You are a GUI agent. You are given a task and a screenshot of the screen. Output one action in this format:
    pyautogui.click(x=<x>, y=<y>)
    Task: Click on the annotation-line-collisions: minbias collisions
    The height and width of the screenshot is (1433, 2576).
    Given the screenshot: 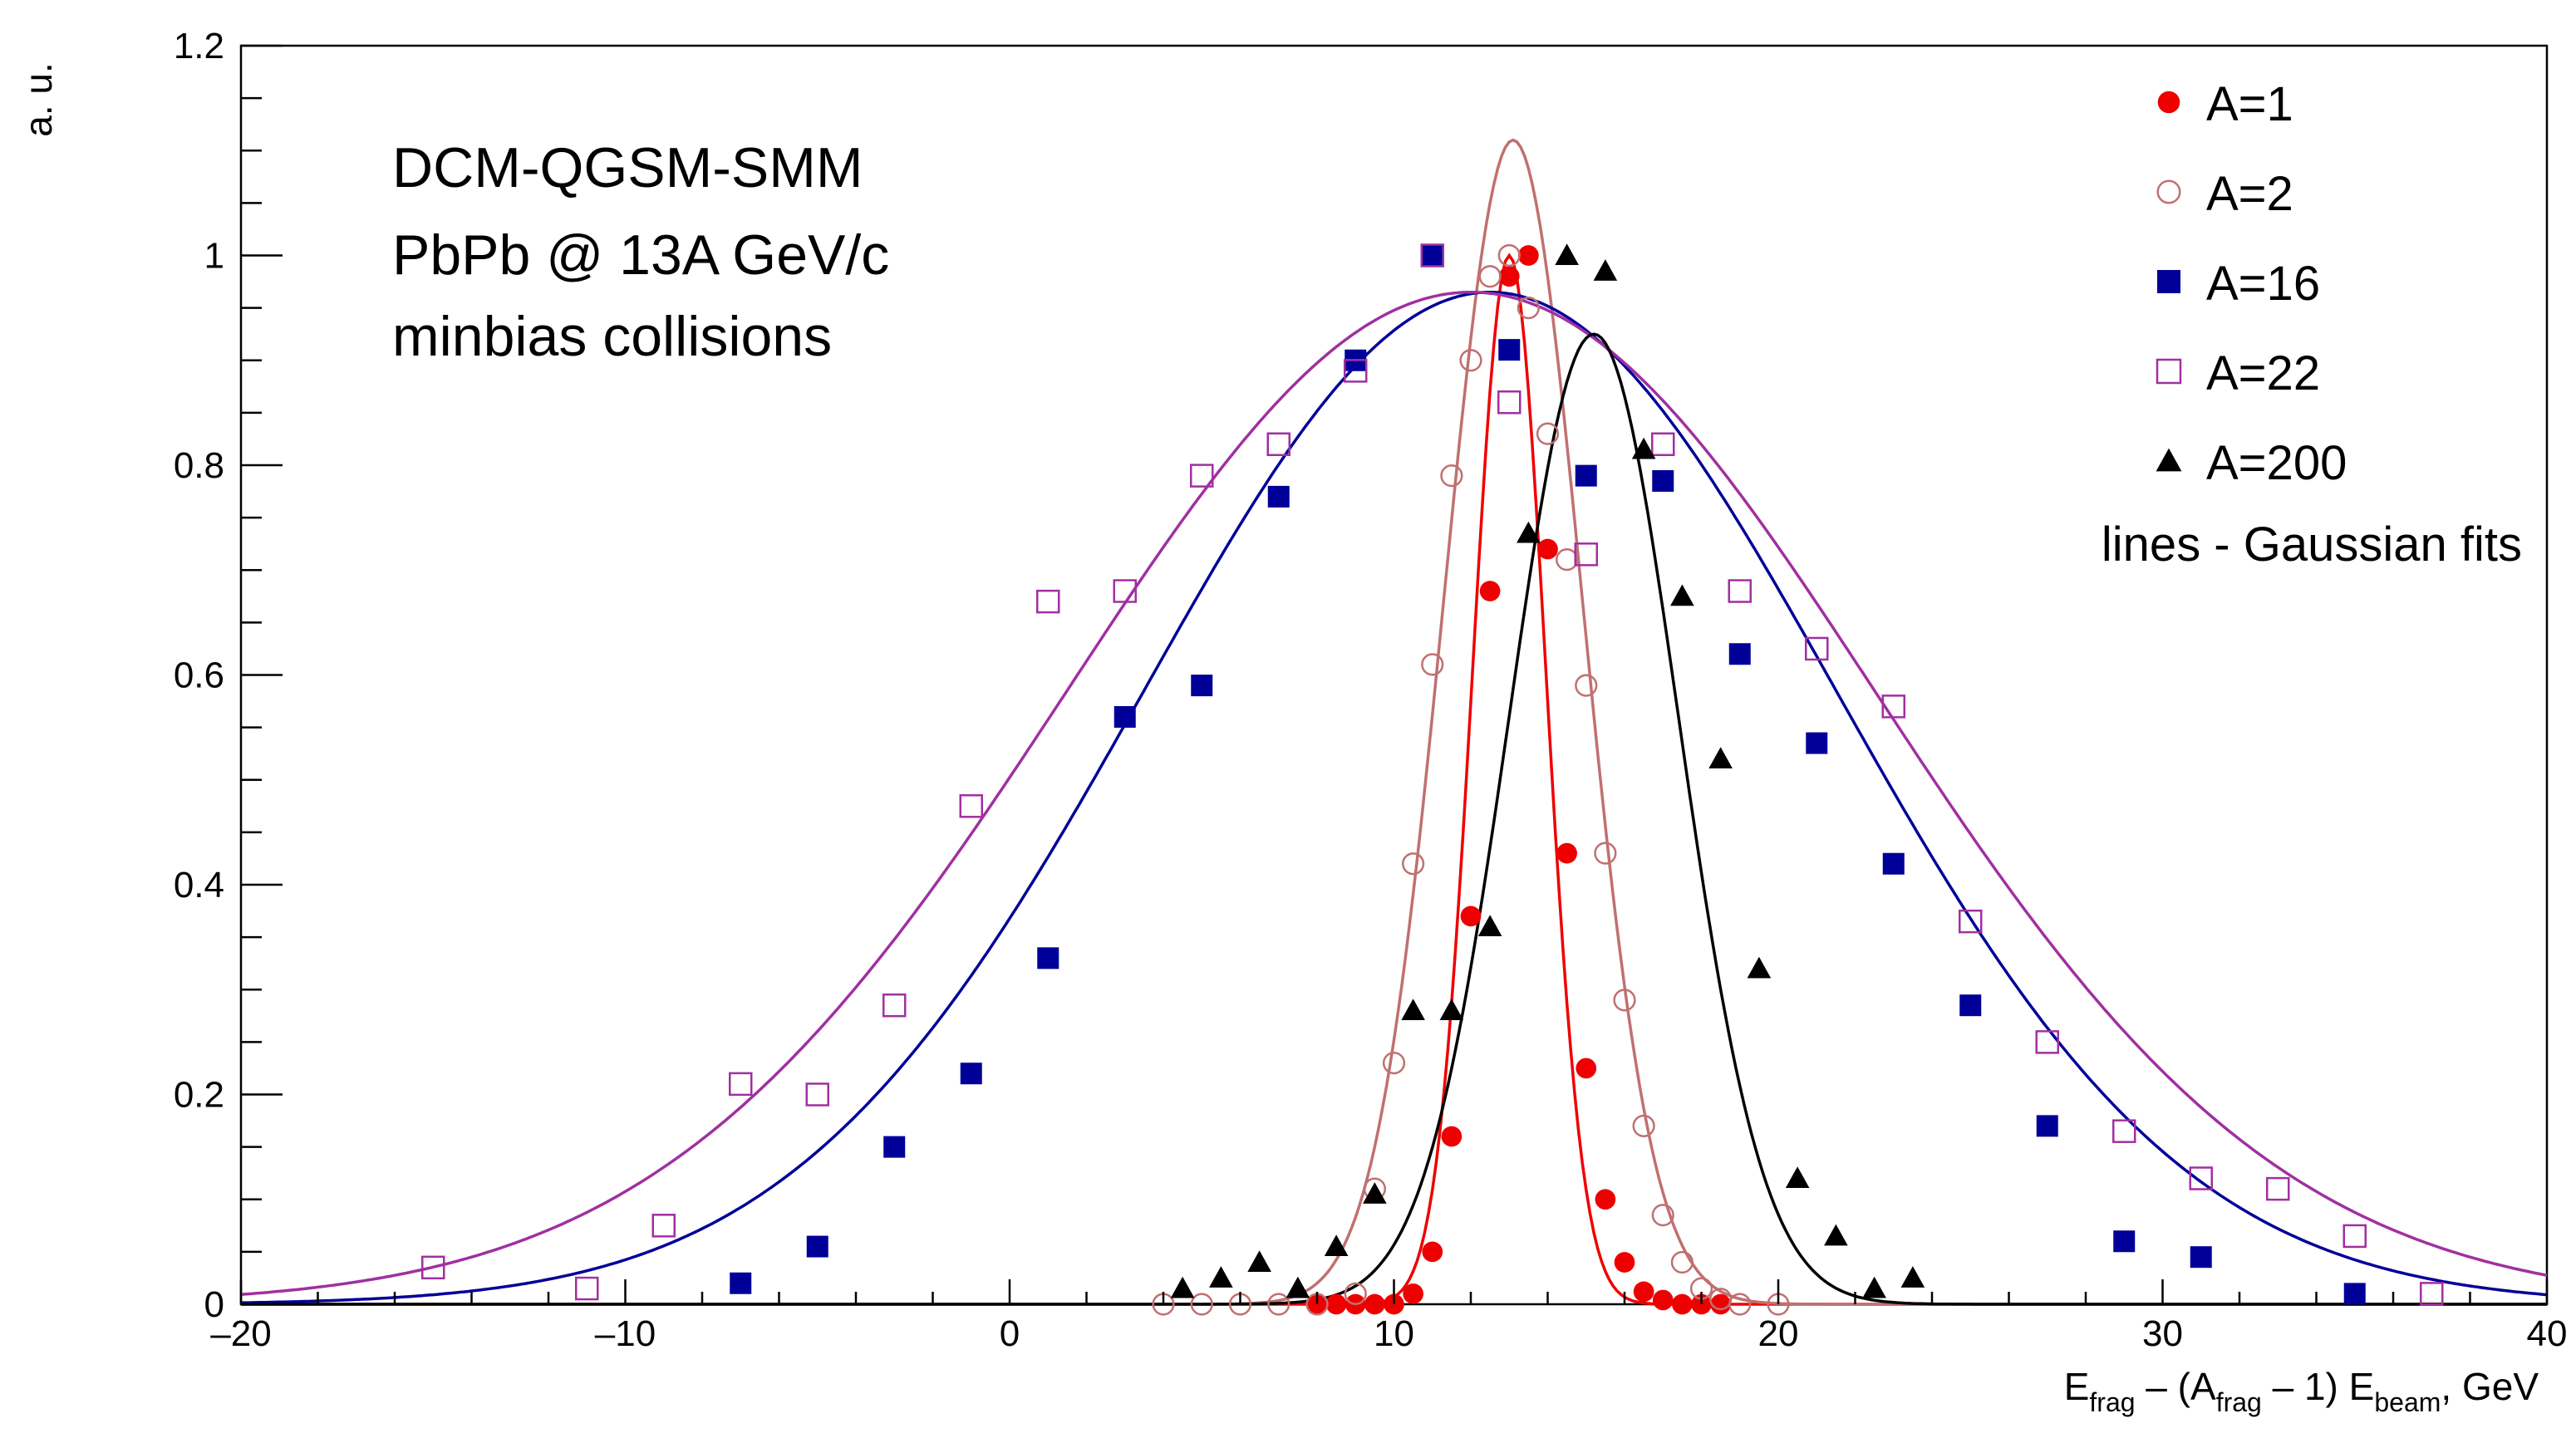 What is the action you would take?
    pyautogui.click(x=612, y=337)
    